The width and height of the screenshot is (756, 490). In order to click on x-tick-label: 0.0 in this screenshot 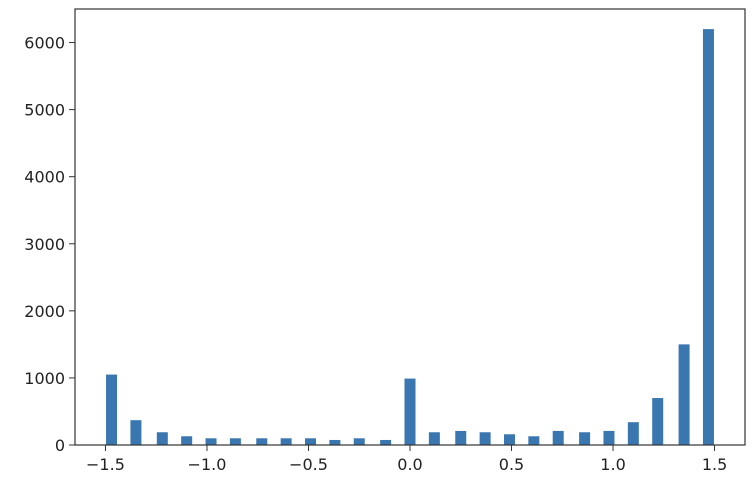, I will do `click(409, 464)`.